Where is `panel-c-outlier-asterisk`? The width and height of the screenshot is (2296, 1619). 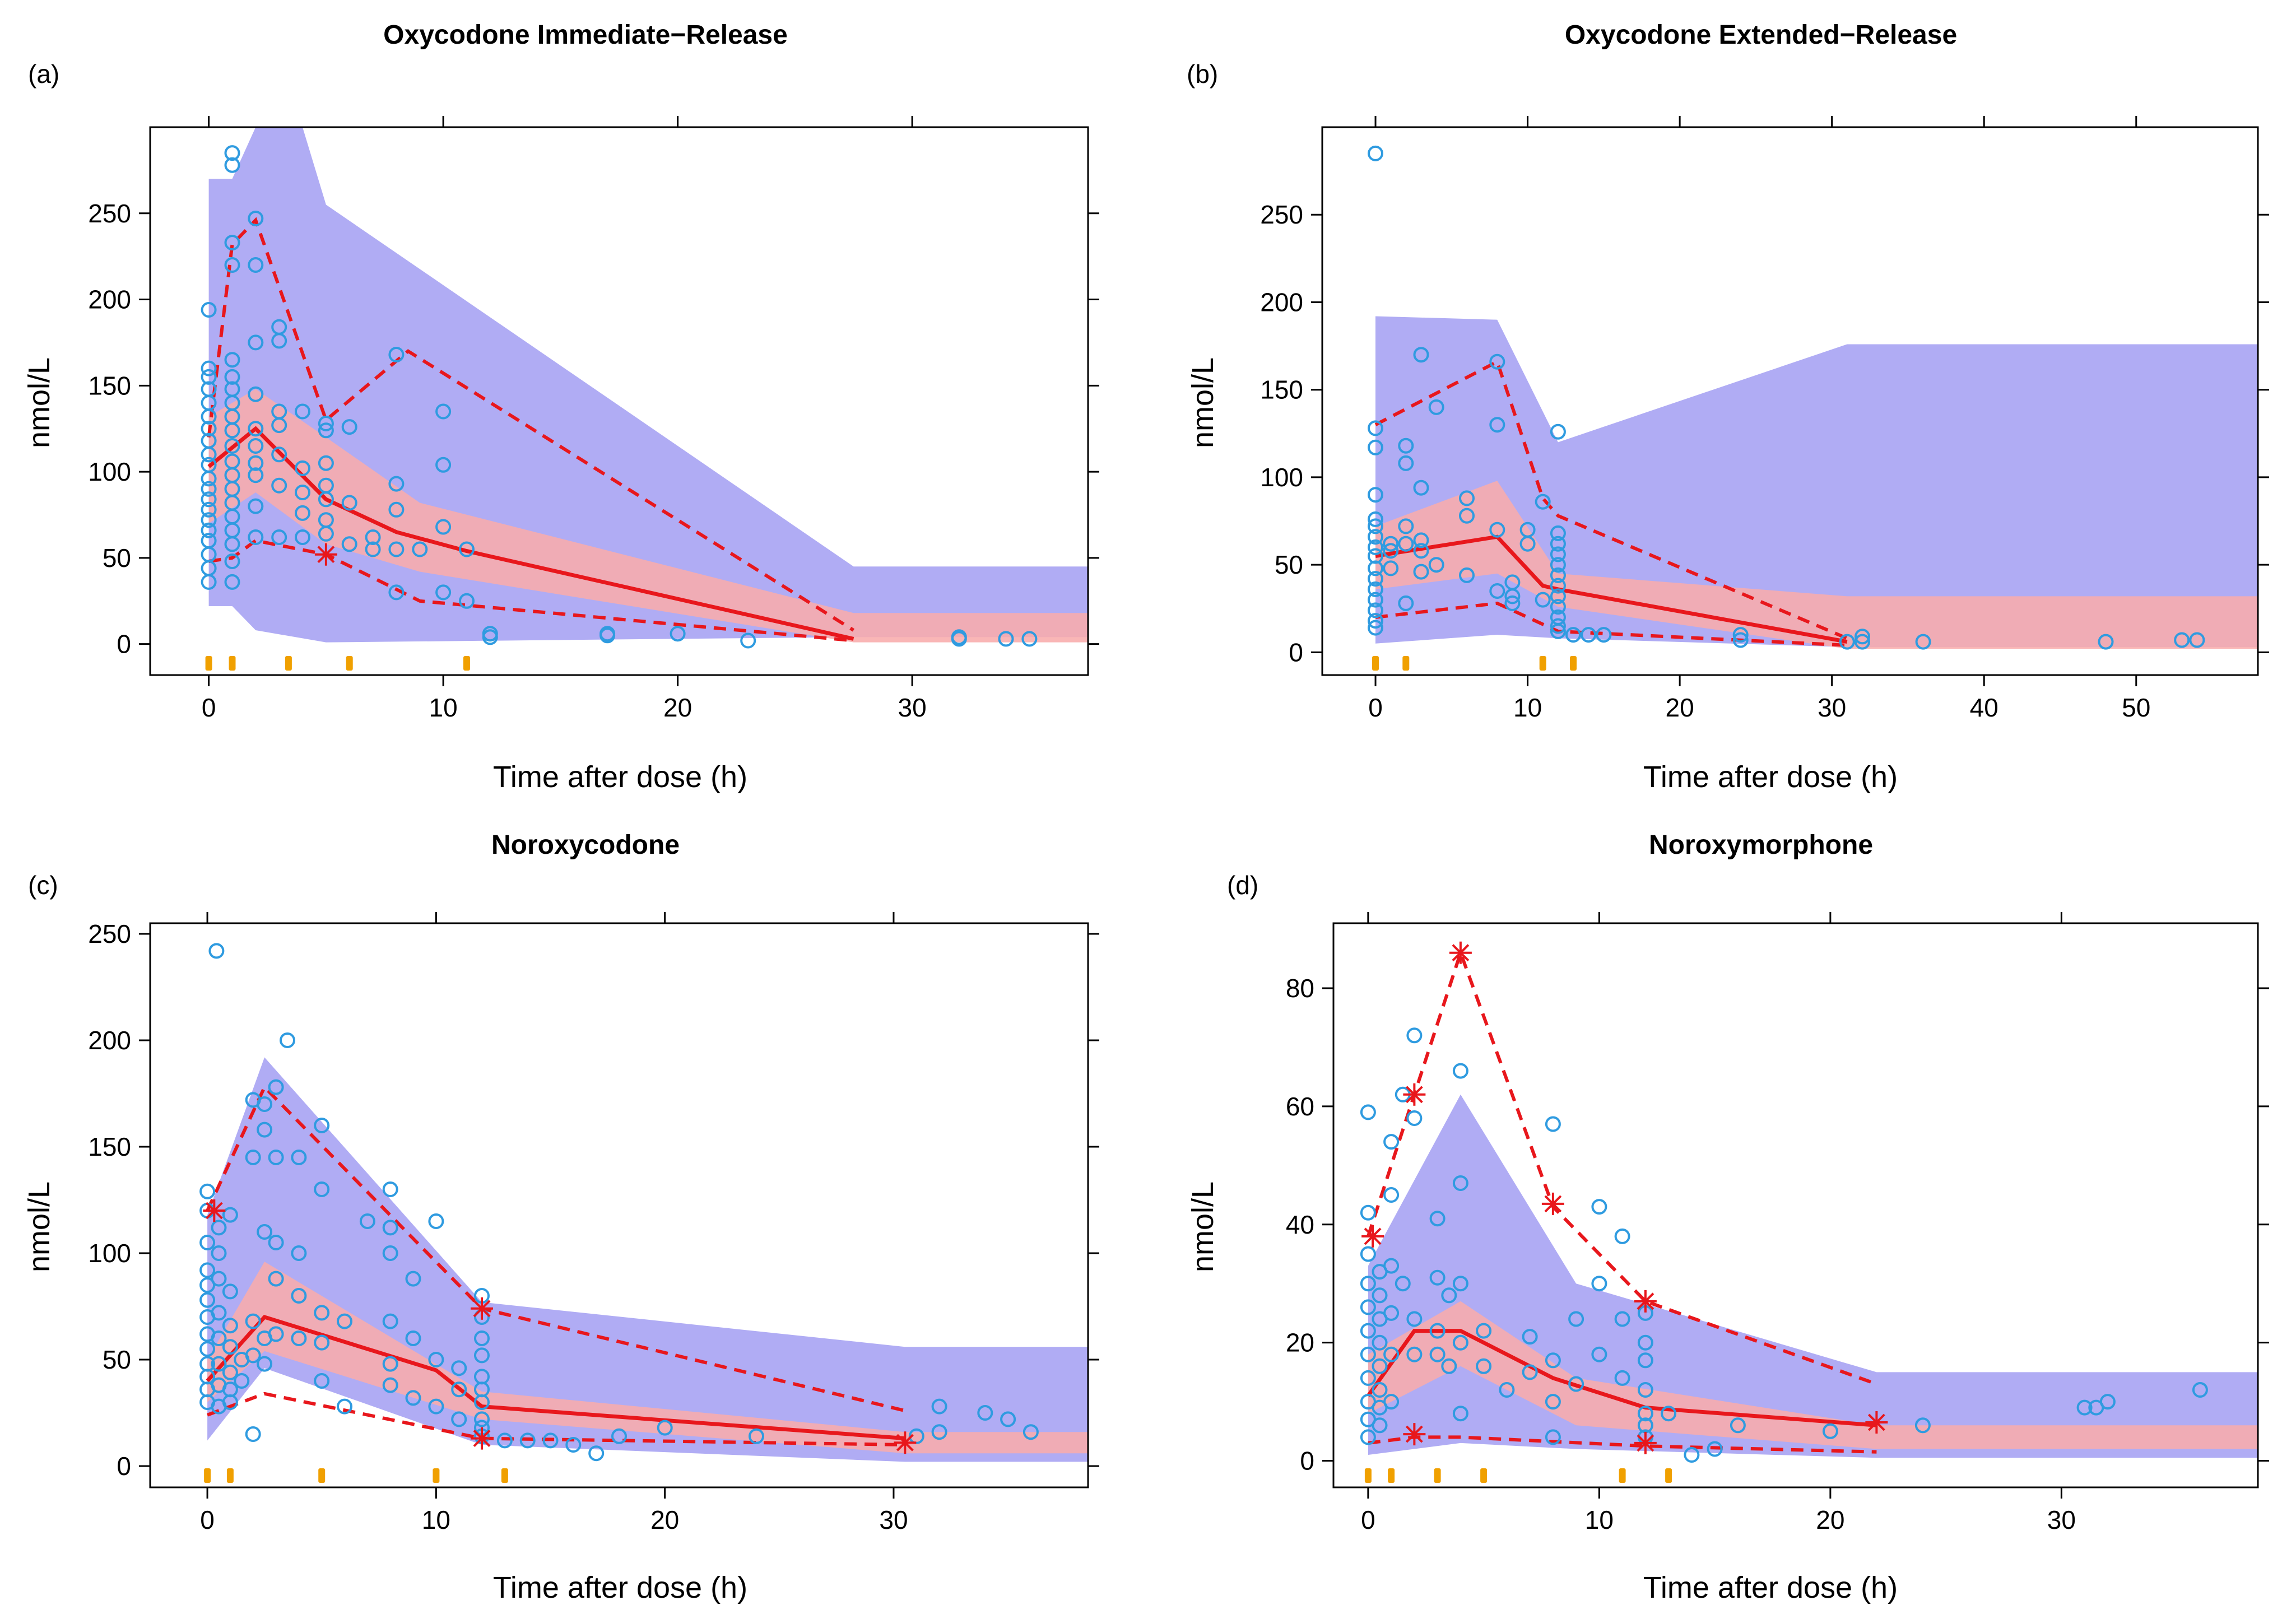
panel-c-outlier-asterisk is located at coordinates (482, 1309).